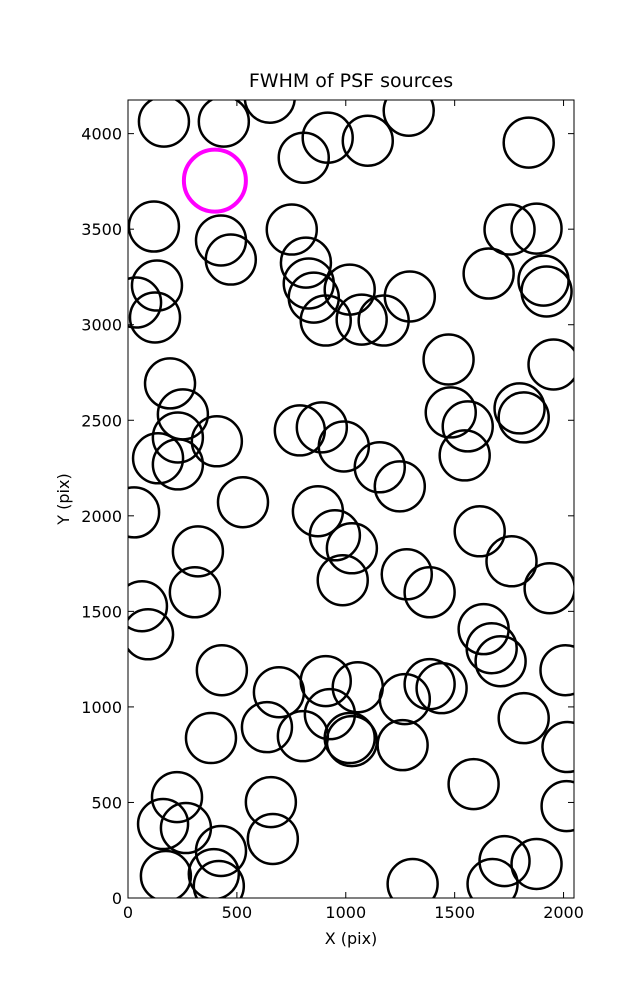  What do you see at coordinates (128, 912) in the screenshot?
I see `x-tick-label: 0` at bounding box center [128, 912].